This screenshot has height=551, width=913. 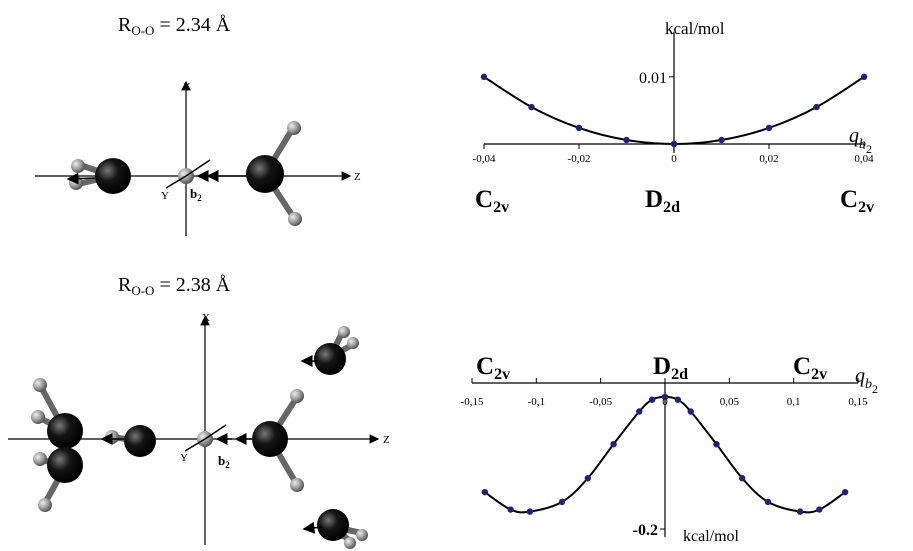 What do you see at coordinates (600, 402) in the screenshot?
I see `x-tick-label: -0,05` at bounding box center [600, 402].